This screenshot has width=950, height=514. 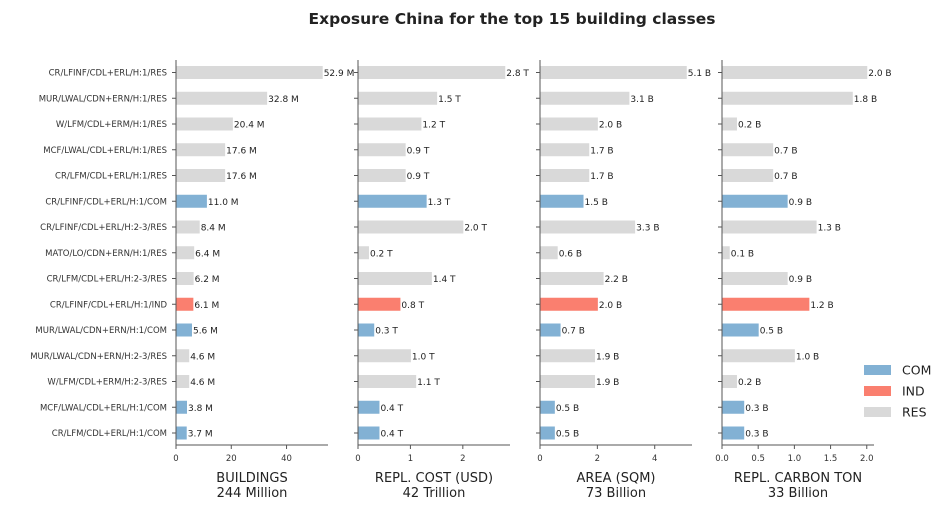 I want to click on category-label: MUR/LWAL/CDN+ERN/H:2-3/RES, so click(x=98, y=357).